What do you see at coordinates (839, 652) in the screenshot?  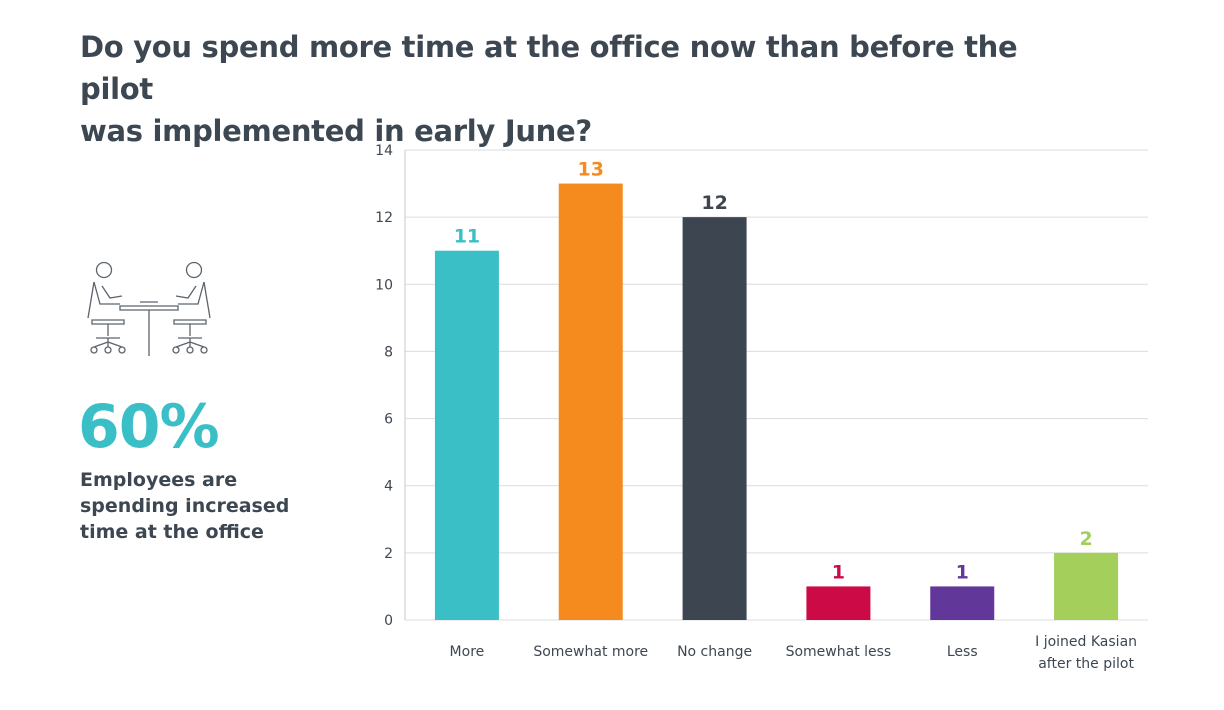 I see `x-tick-label: Somewhat less` at bounding box center [839, 652].